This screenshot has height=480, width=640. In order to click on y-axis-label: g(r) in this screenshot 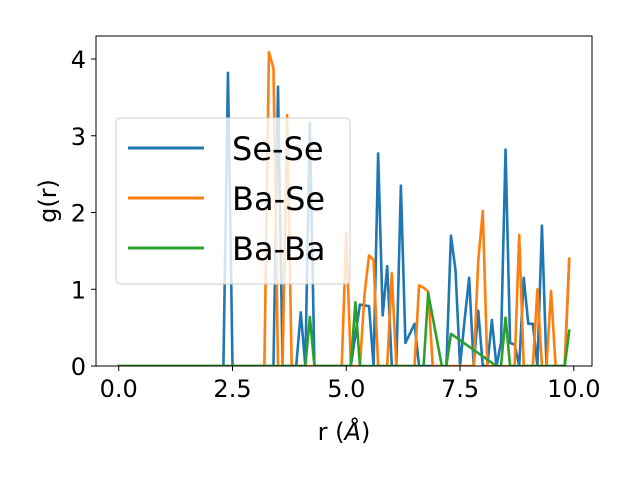, I will do `click(48, 201)`.